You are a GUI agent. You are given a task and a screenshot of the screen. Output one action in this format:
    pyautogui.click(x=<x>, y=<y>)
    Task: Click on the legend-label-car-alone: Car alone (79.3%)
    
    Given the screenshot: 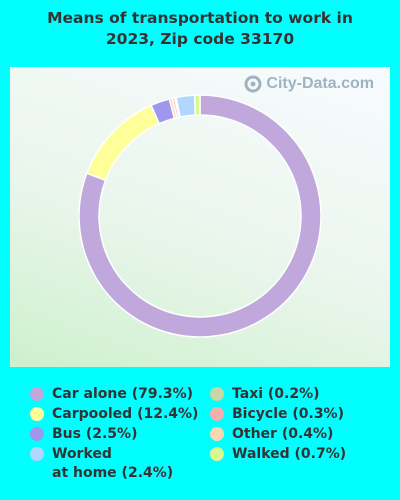 What is the action you would take?
    pyautogui.click(x=123, y=394)
    